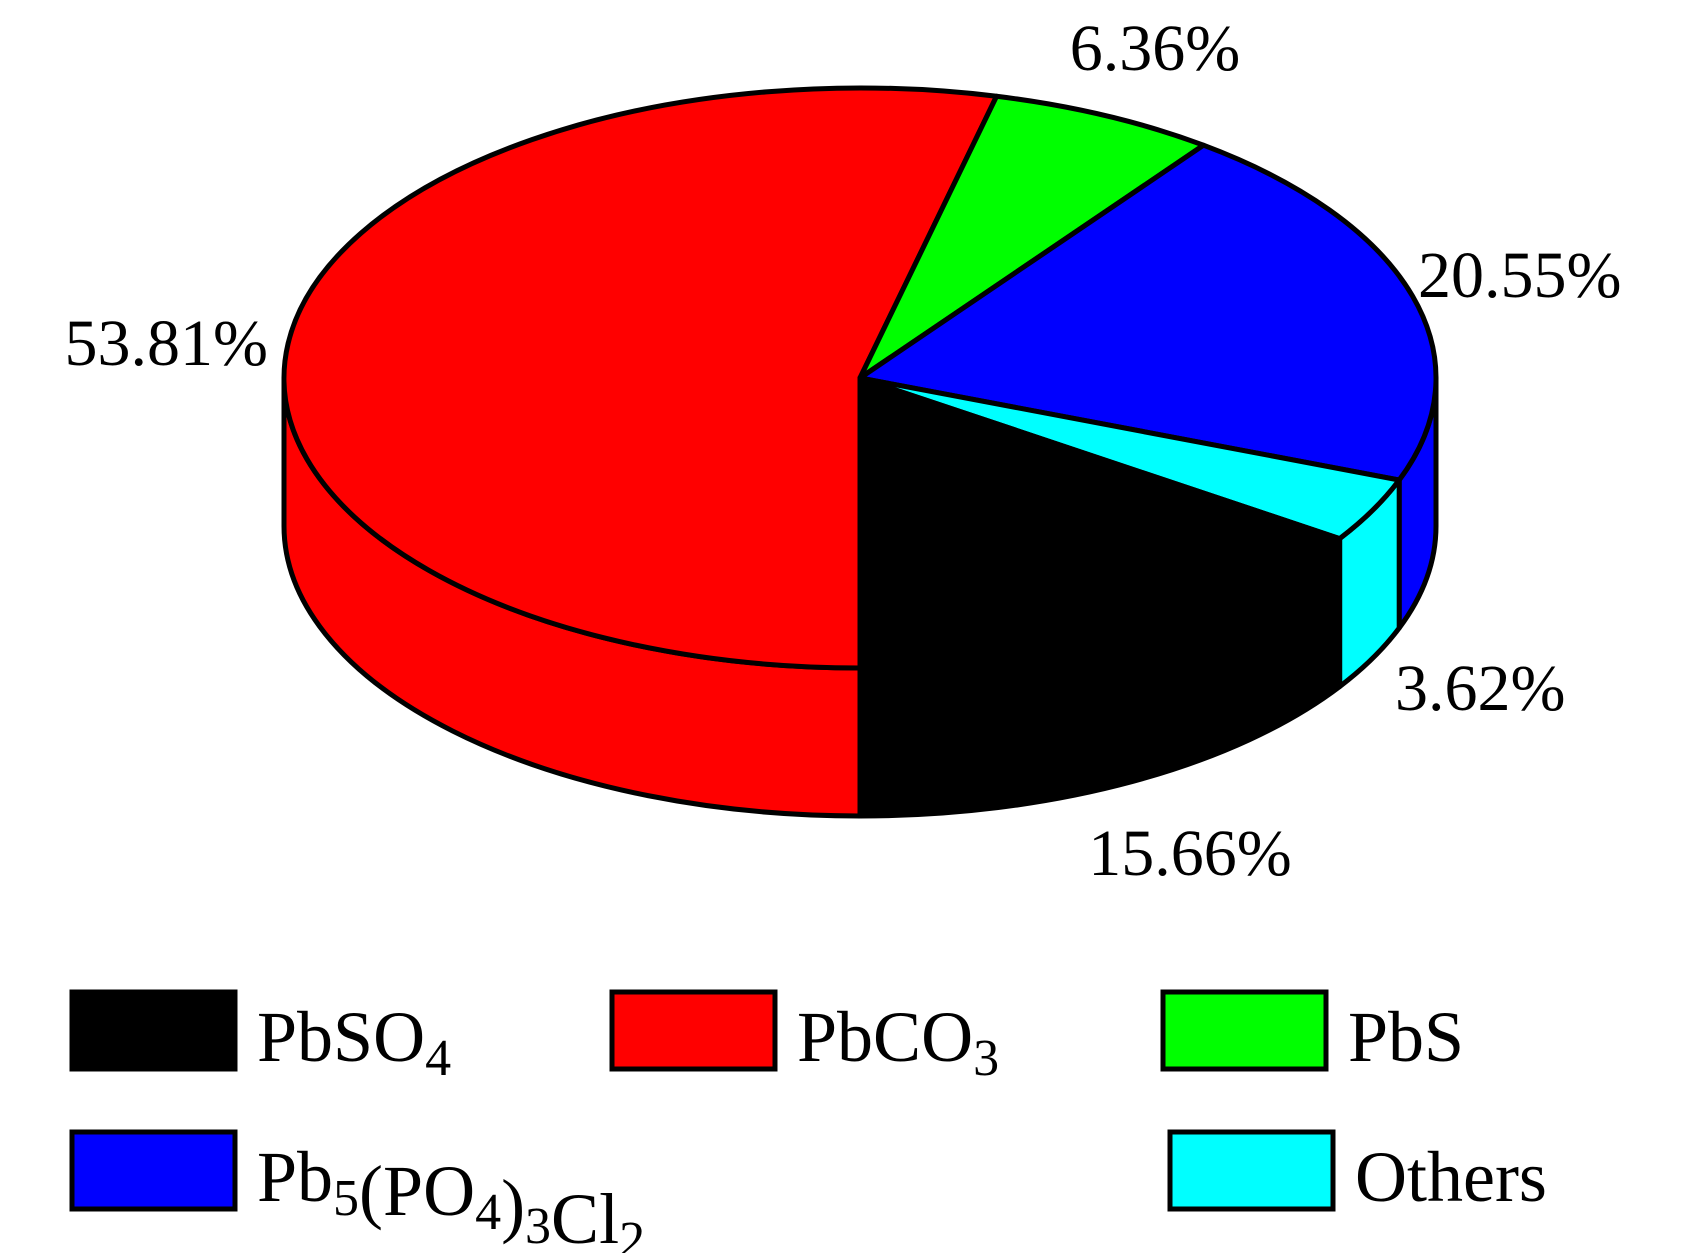 Image resolution: width=1682 pixels, height=1253 pixels. I want to click on legend-item-pbco3: PbCO3, so click(804, 1038).